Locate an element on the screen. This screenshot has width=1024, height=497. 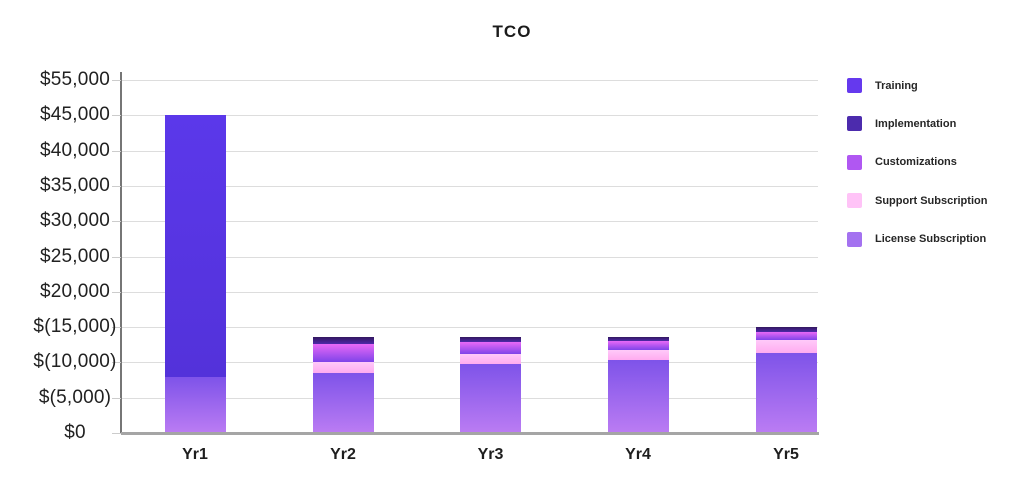
bar-yr4 is located at coordinates (638, 384).